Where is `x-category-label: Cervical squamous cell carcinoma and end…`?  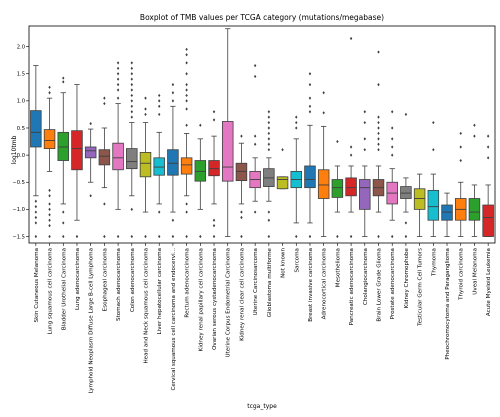 x-category-label: Cervical squamous cell carcinoma and end… is located at coordinates (174, 319).